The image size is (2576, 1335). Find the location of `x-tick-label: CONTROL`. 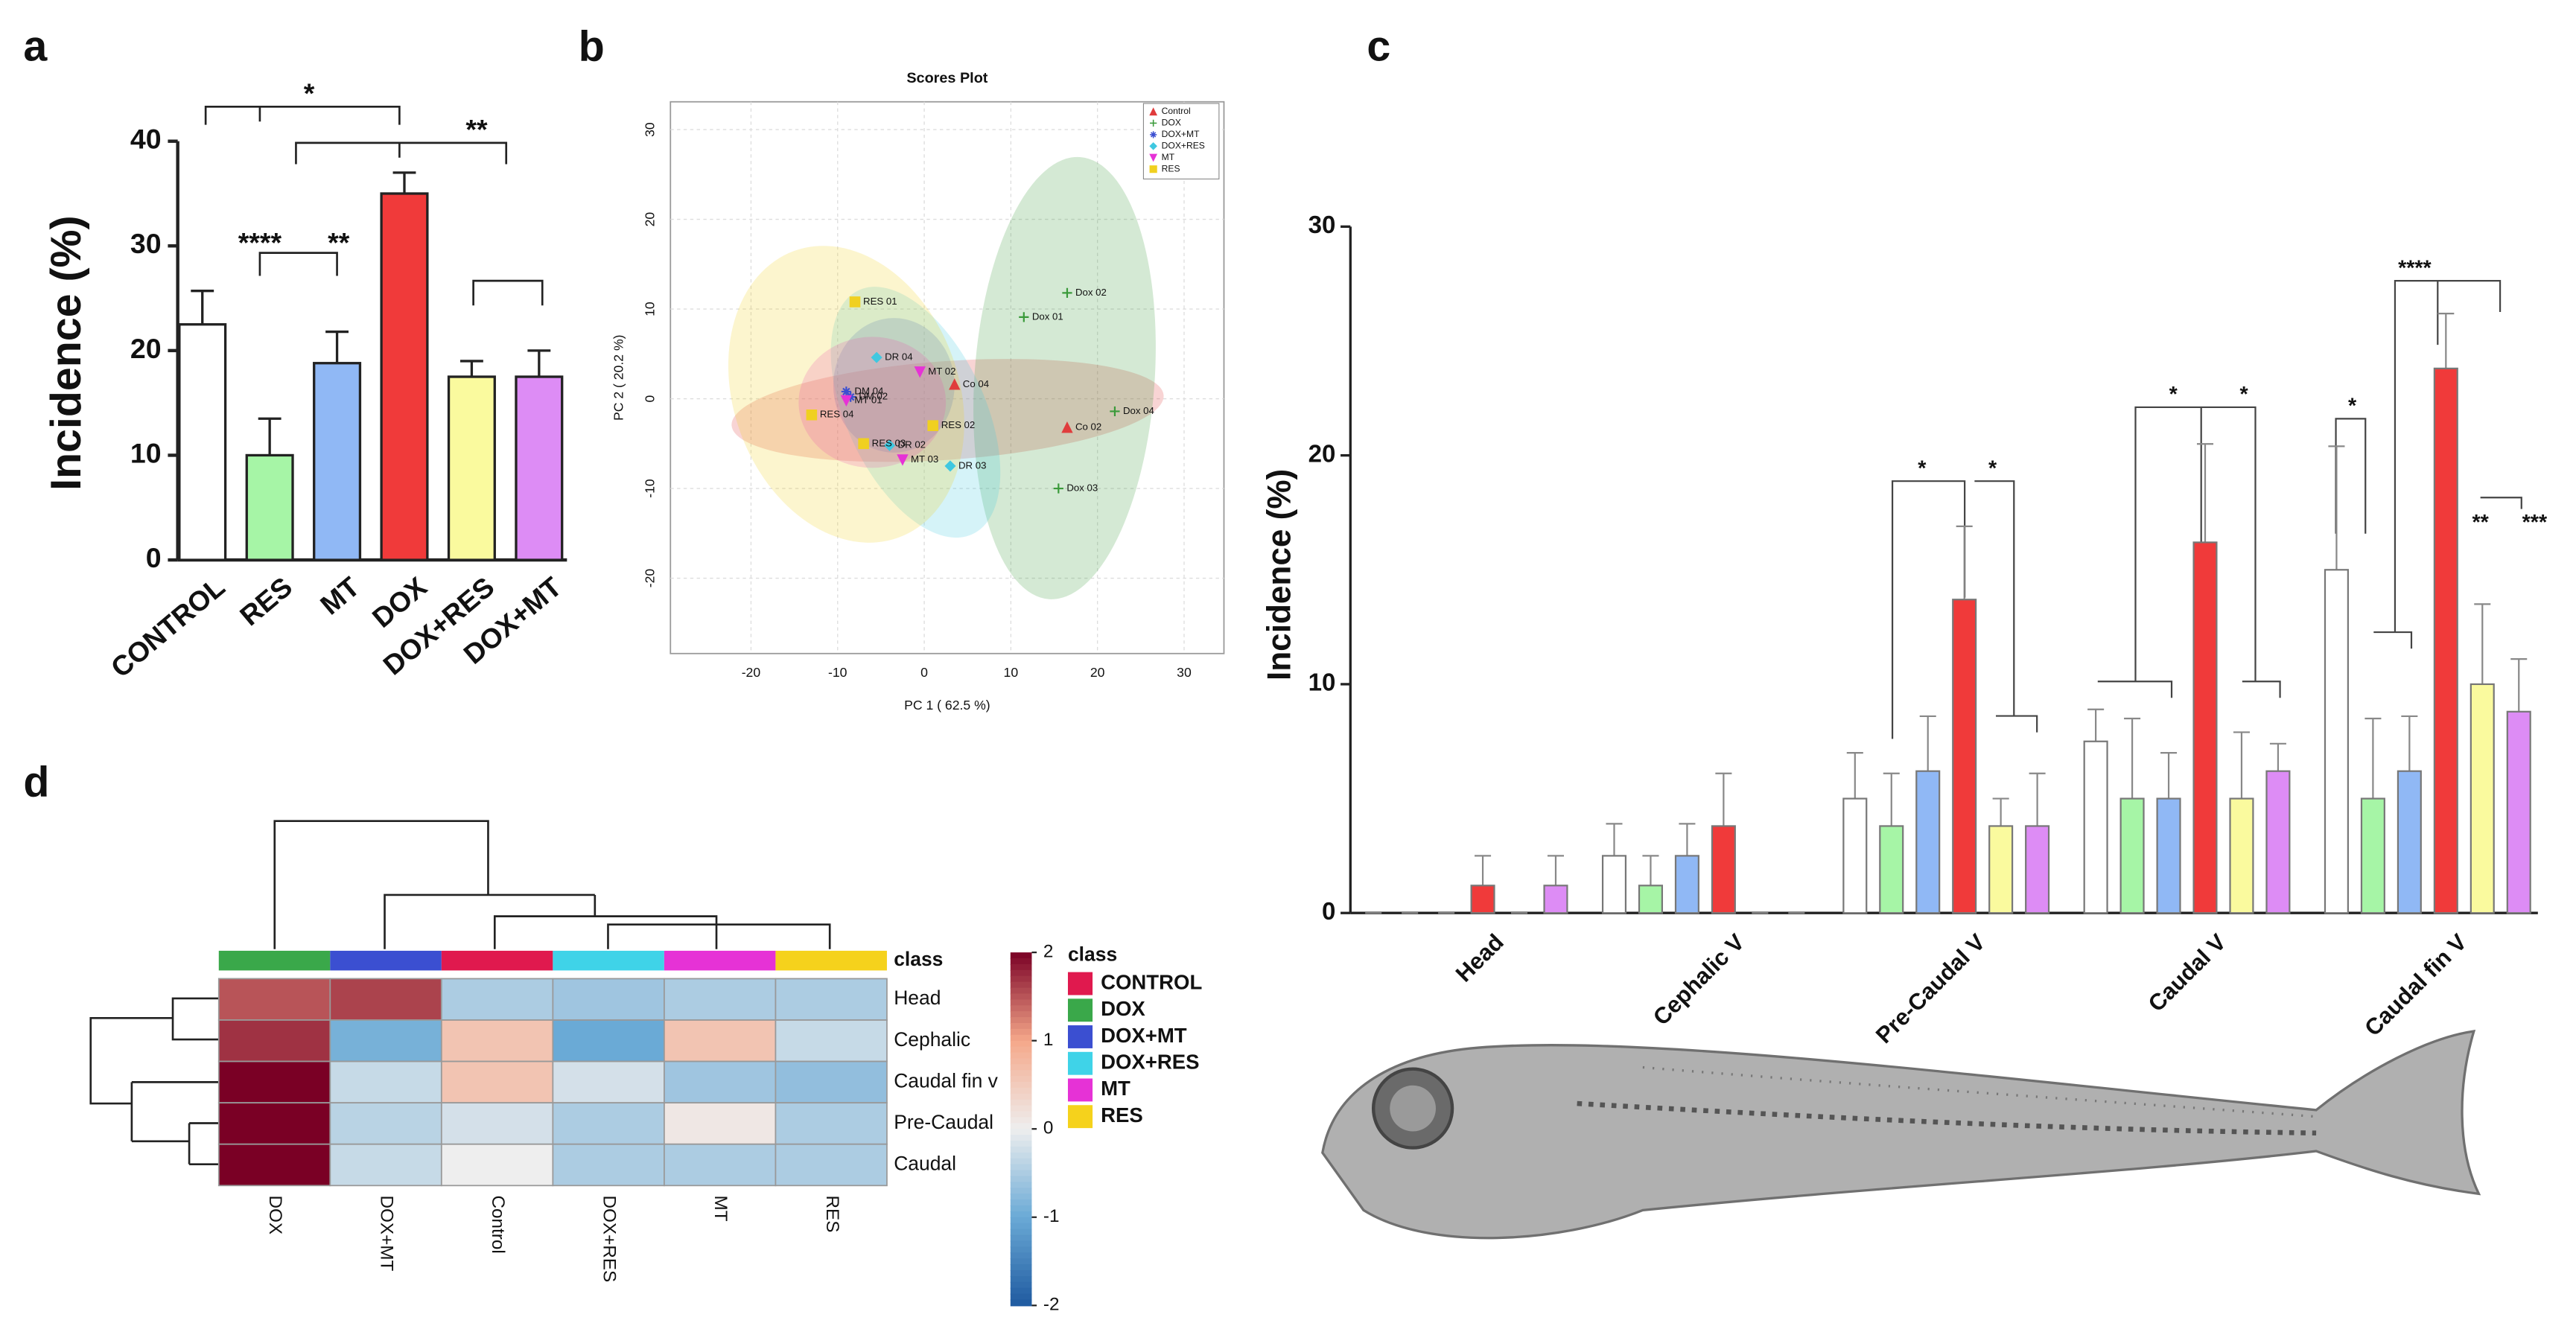

x-tick-label: CONTROL is located at coordinates (168, 627).